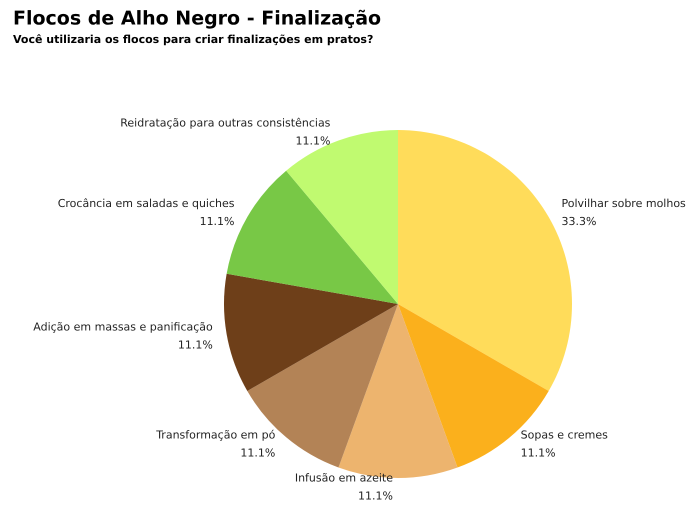  What do you see at coordinates (564, 435) in the screenshot?
I see `slice-label: Sopas e cremes` at bounding box center [564, 435].